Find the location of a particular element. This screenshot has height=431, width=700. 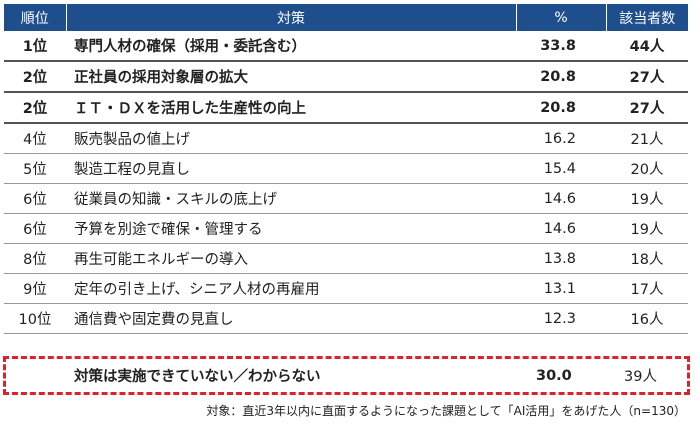

table-row: 1位 専門人材の確保（採用・委託含む） 33.8 44人 is located at coordinates (346, 46).